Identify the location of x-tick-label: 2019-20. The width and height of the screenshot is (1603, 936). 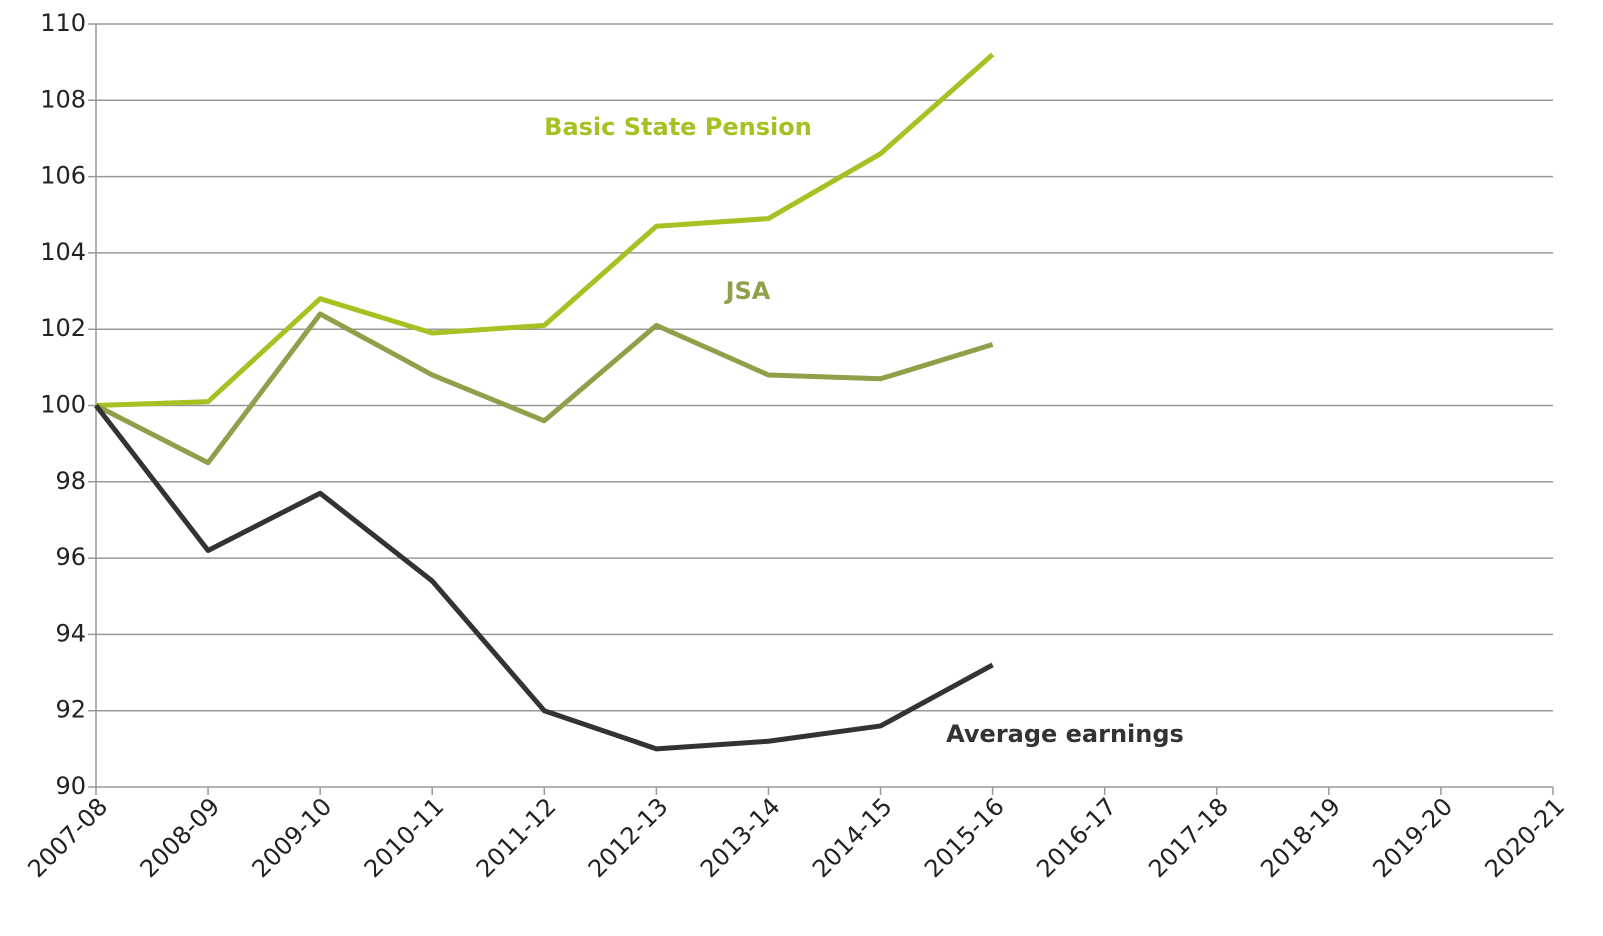
(1412, 837).